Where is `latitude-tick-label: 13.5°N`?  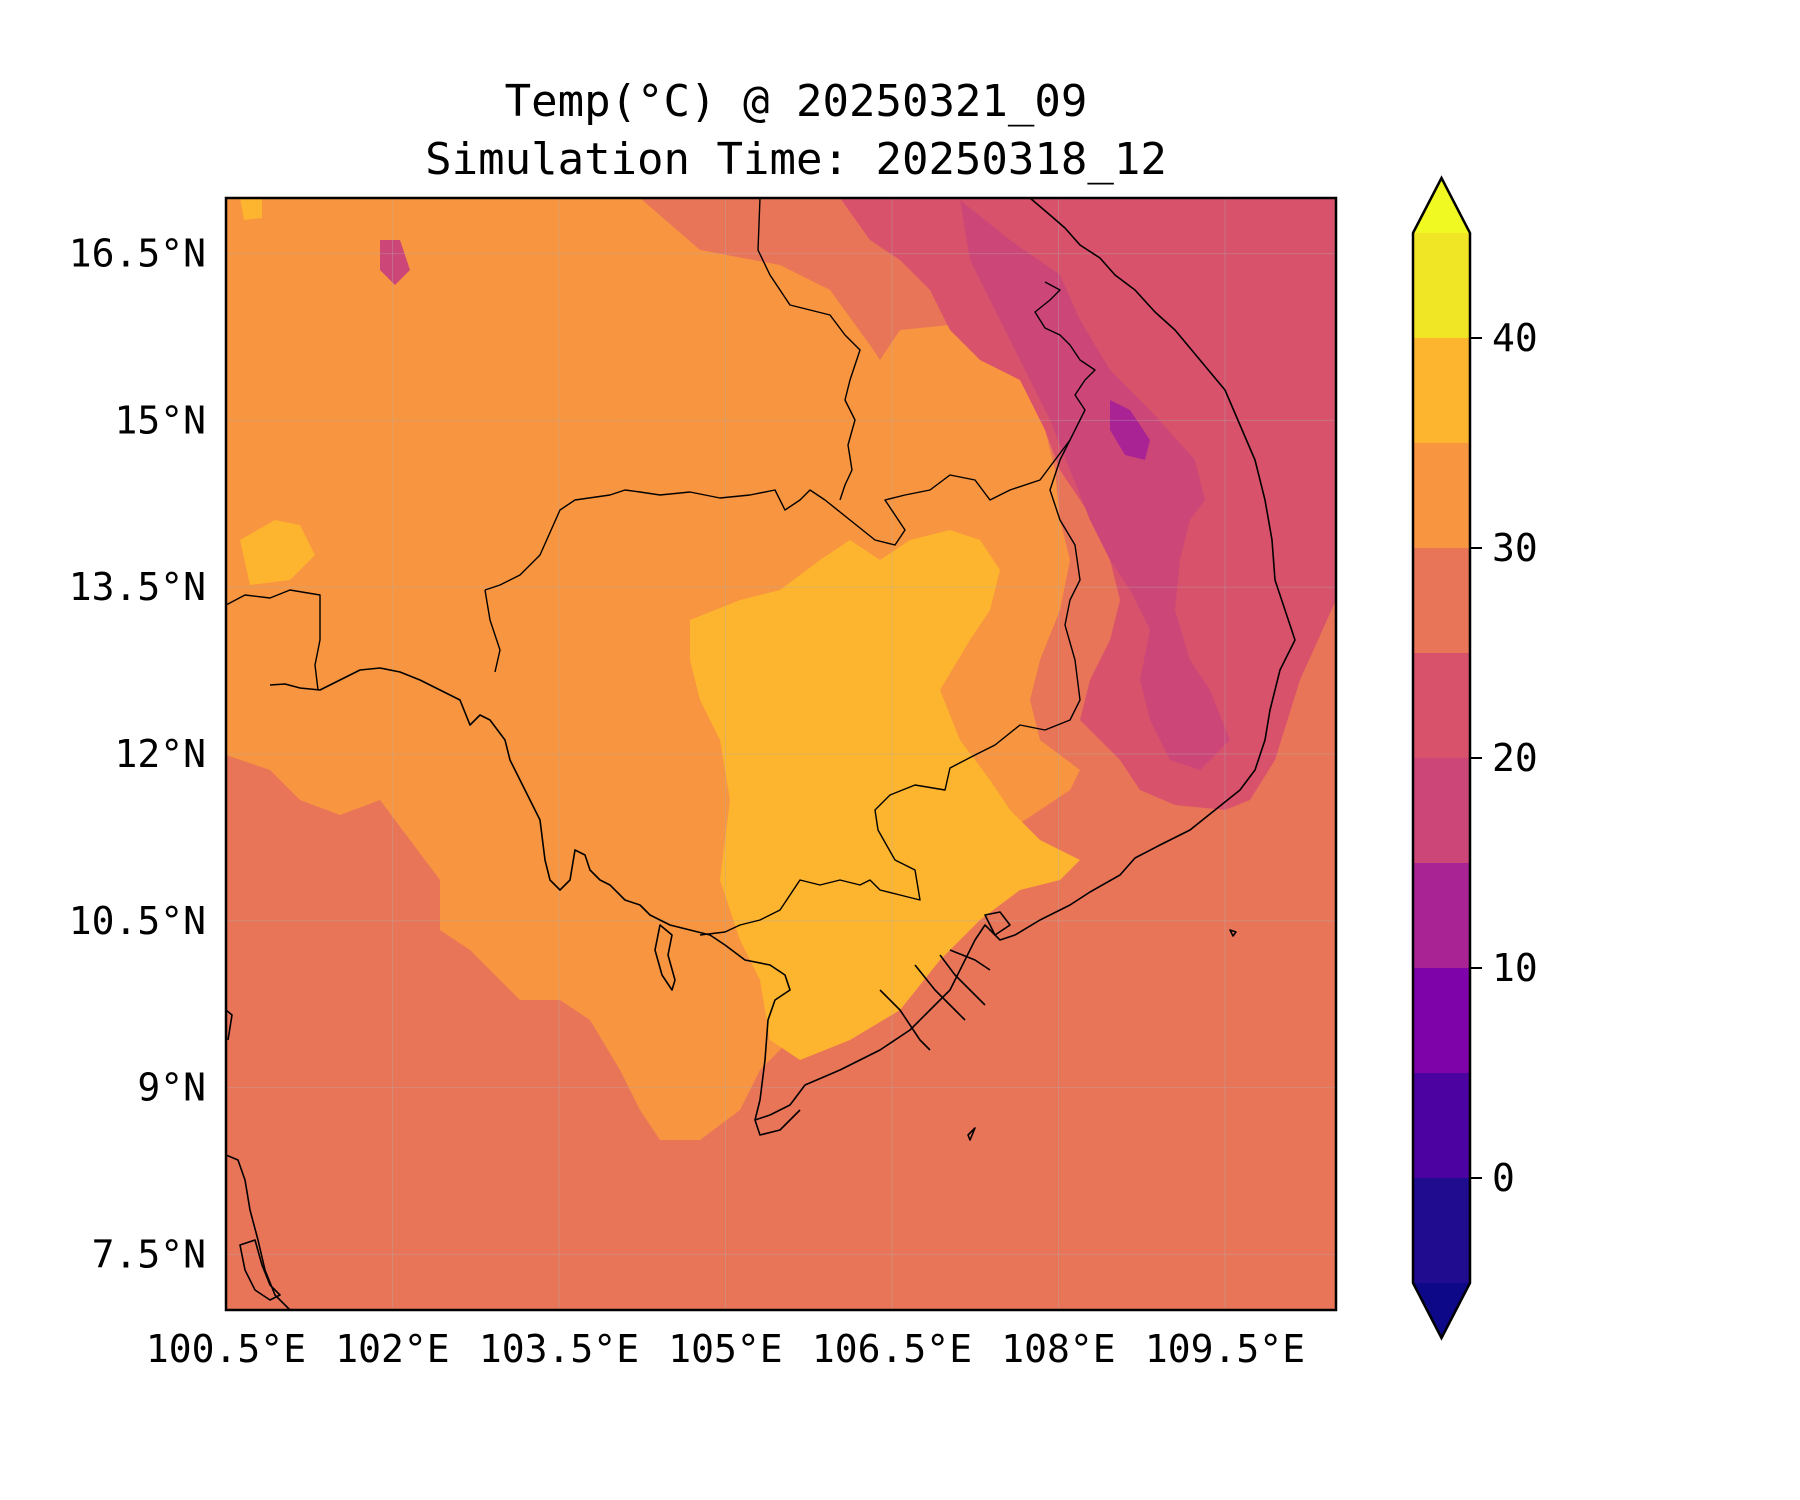 latitude-tick-label: 13.5°N is located at coordinates (137, 587).